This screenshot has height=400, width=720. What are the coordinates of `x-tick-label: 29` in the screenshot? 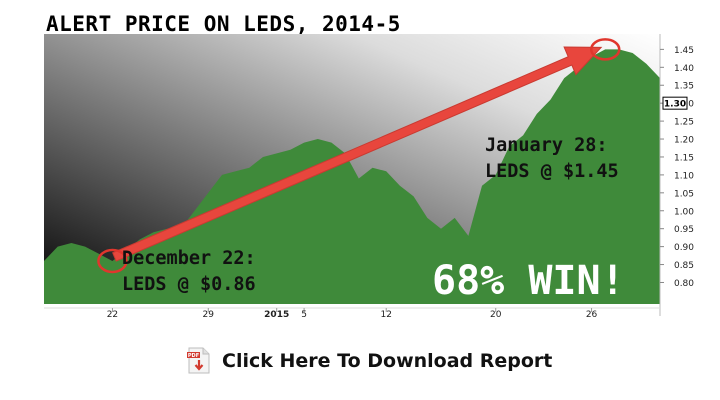 It's located at (209, 315).